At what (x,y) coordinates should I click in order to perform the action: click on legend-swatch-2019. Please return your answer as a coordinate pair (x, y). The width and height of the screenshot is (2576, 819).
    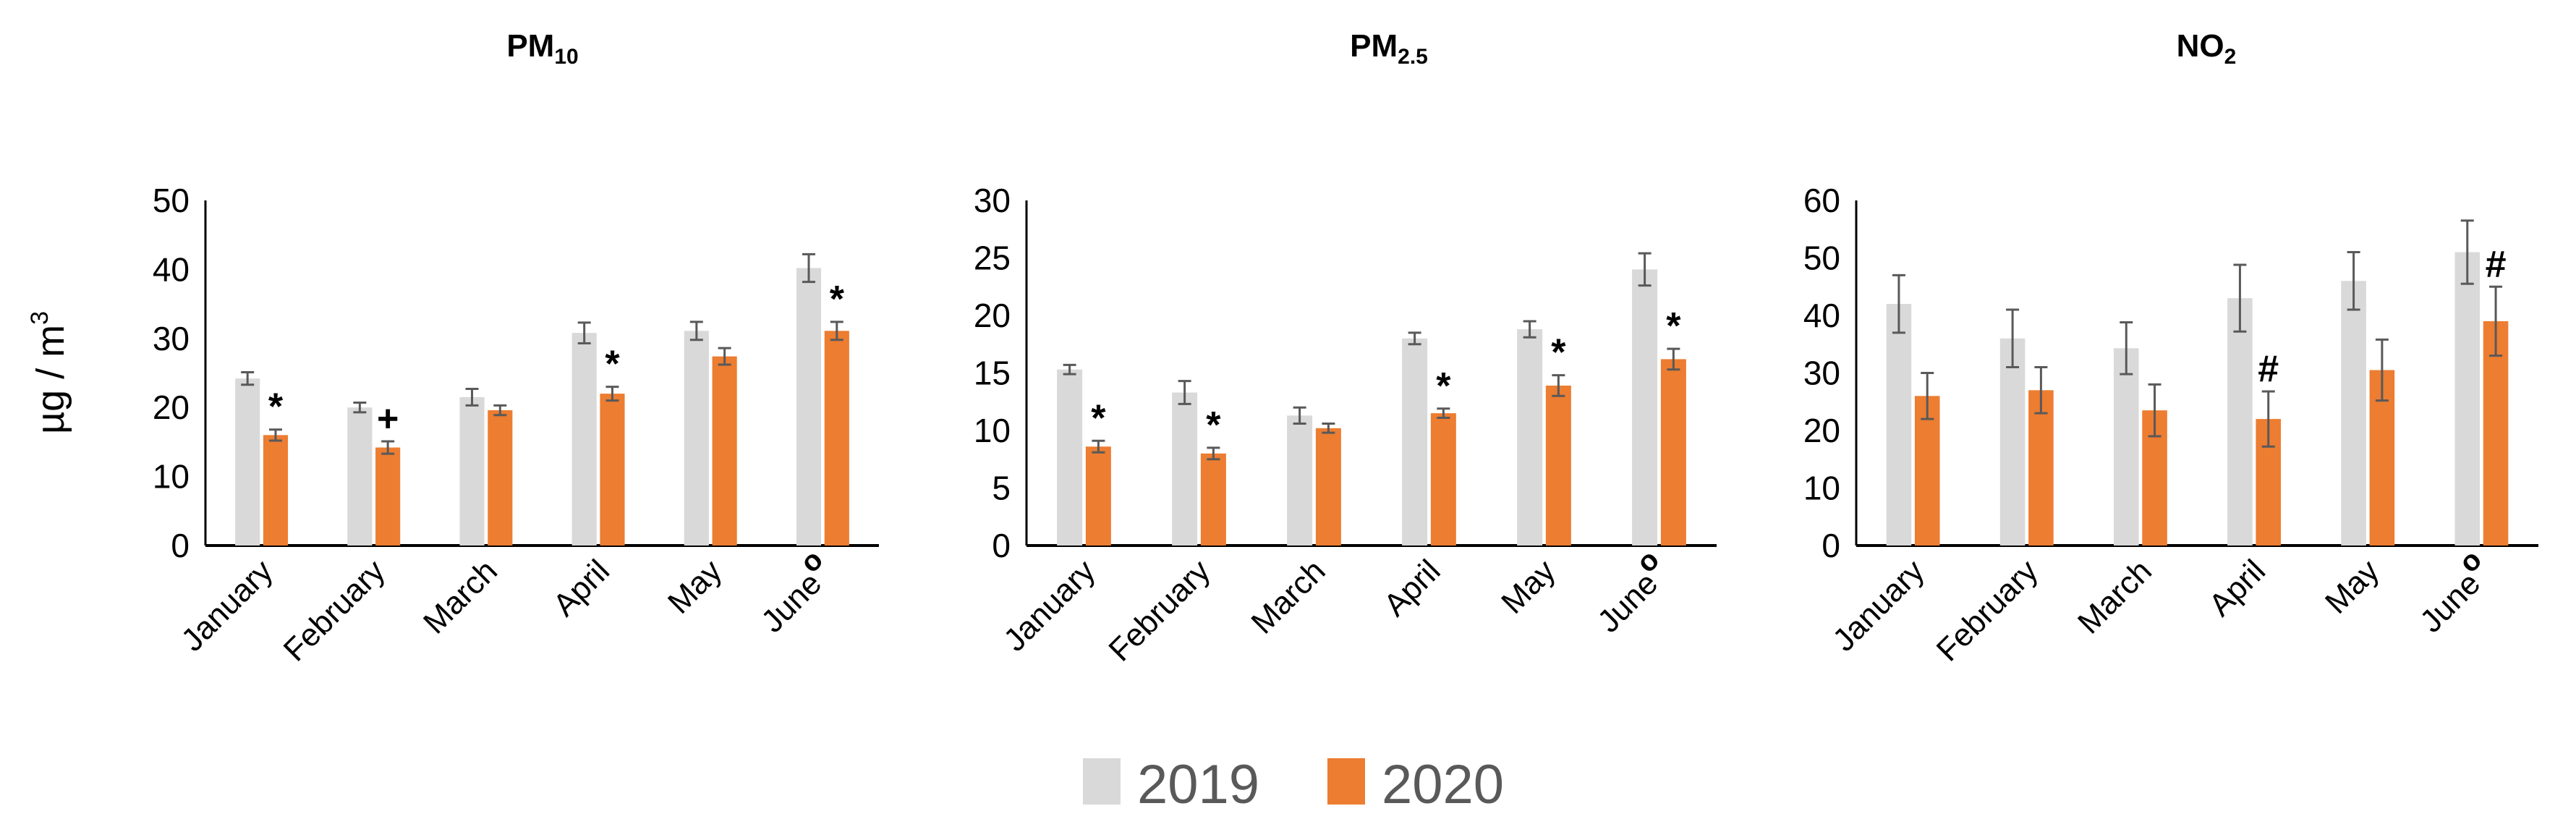
    Looking at the image, I should click on (1102, 782).